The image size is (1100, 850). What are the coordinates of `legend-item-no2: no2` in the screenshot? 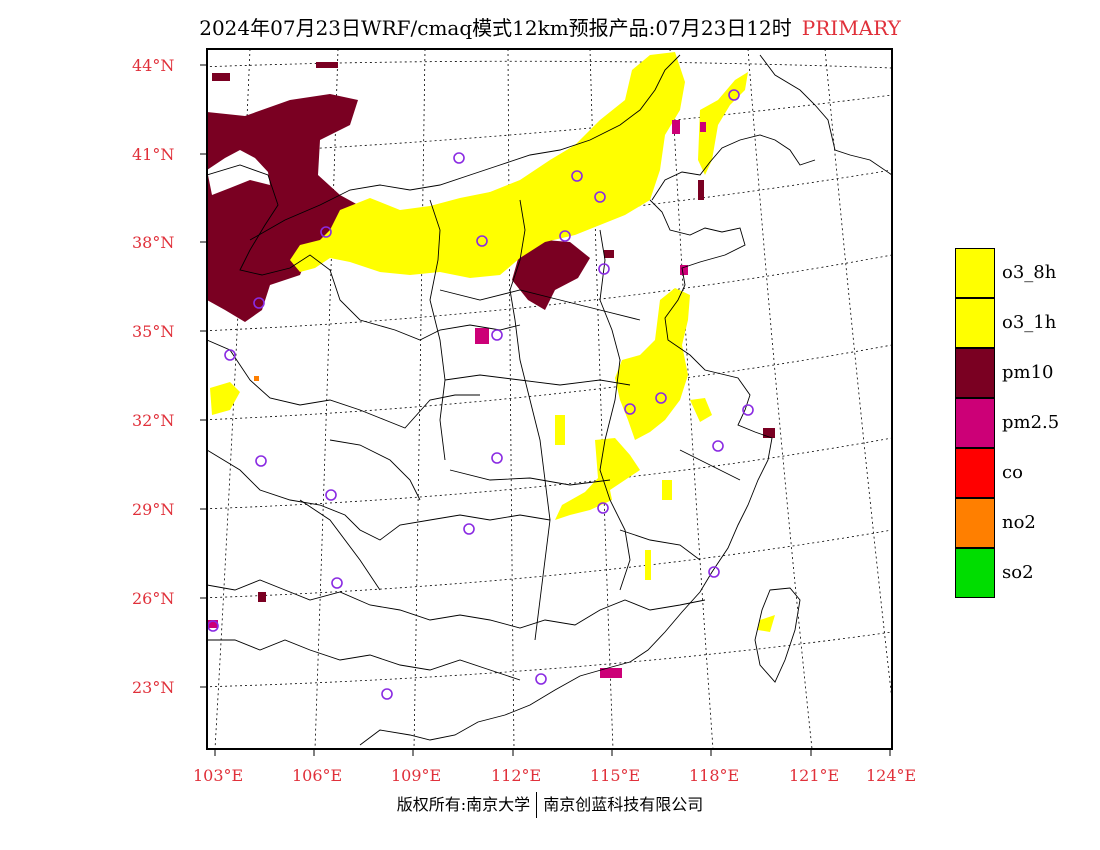 It's located at (1017, 523).